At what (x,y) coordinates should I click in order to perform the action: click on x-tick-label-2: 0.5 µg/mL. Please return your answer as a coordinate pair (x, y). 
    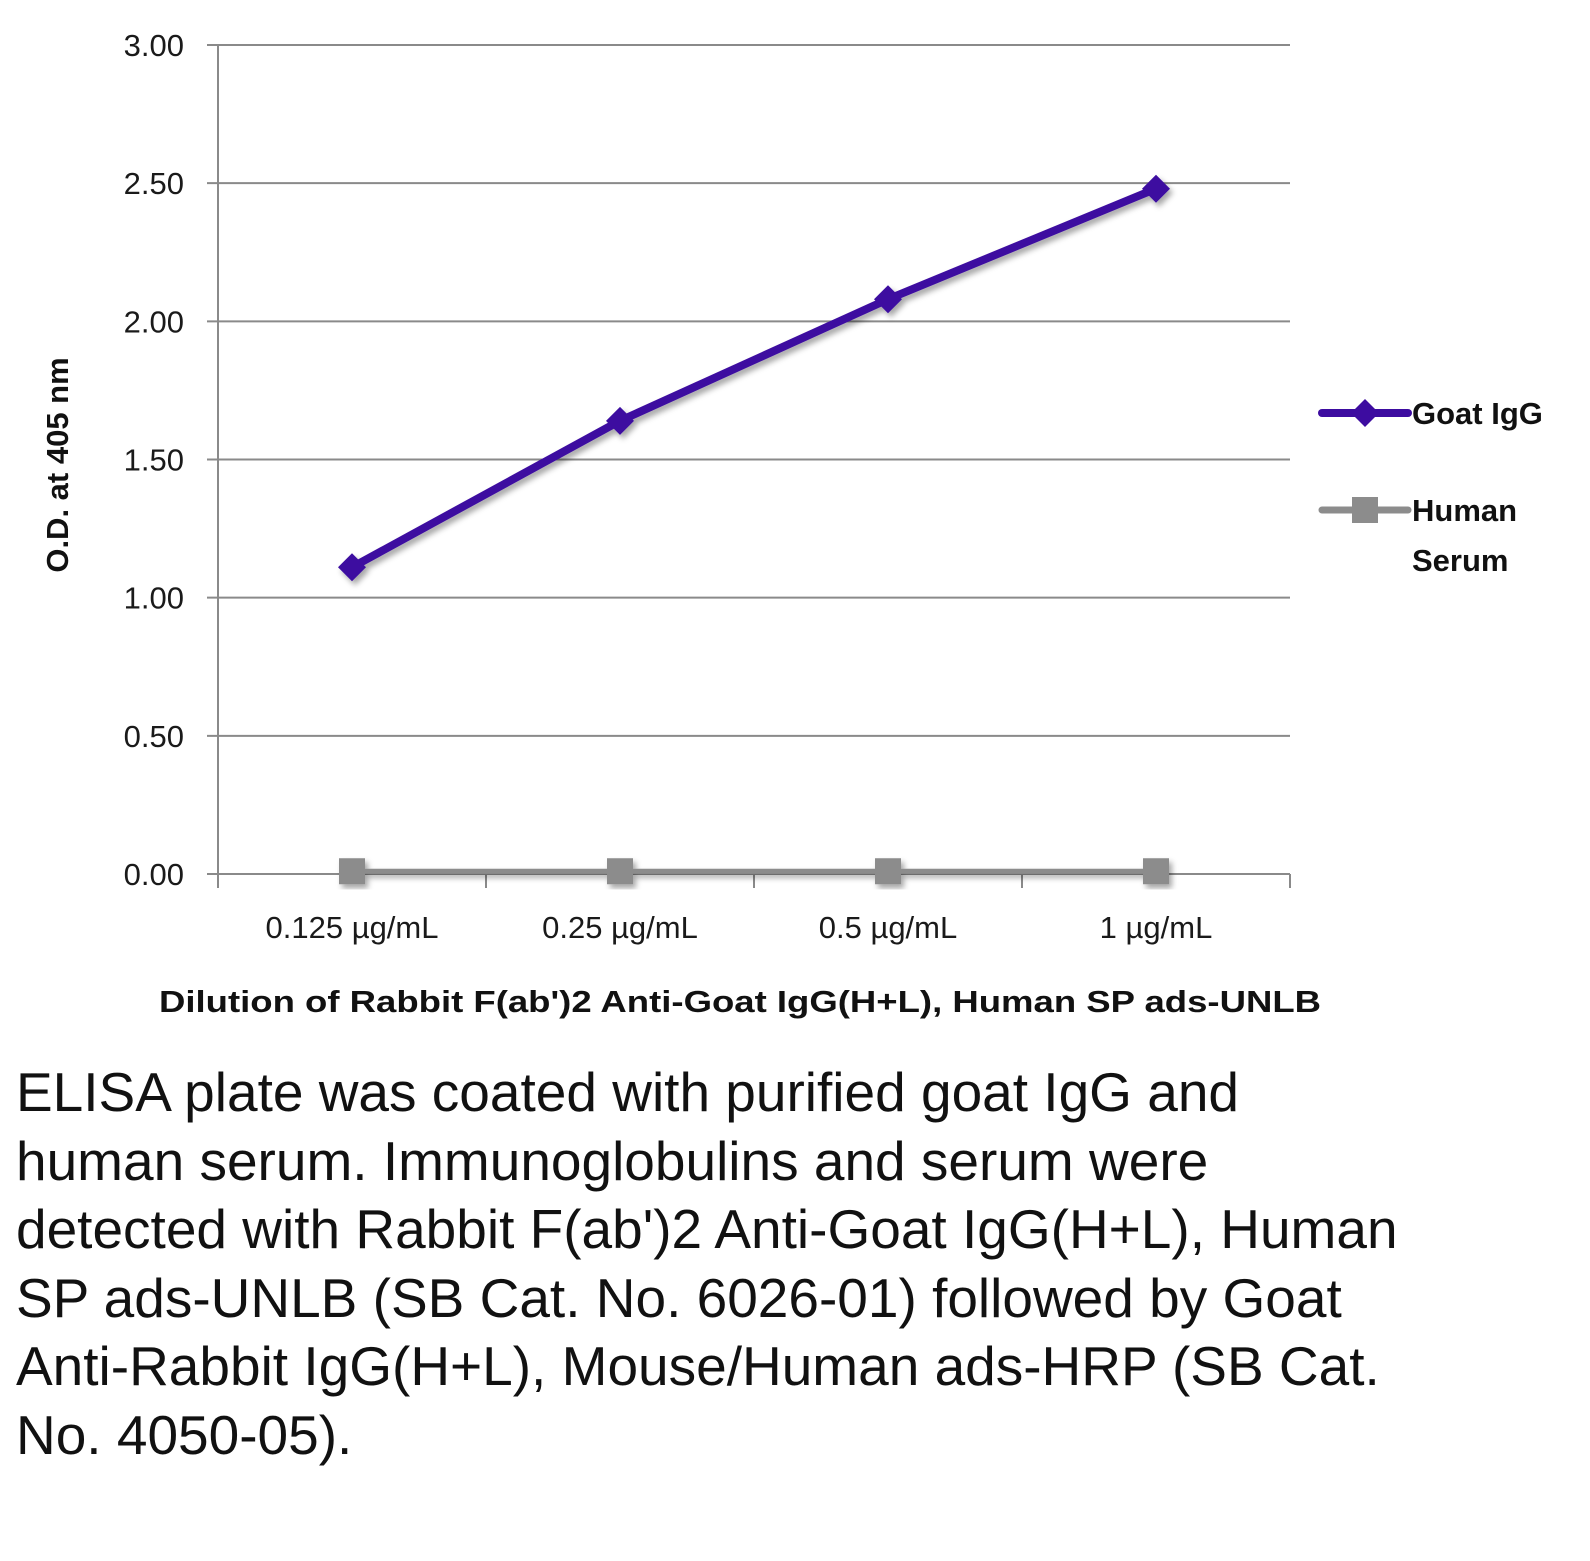
    Looking at the image, I should click on (888, 927).